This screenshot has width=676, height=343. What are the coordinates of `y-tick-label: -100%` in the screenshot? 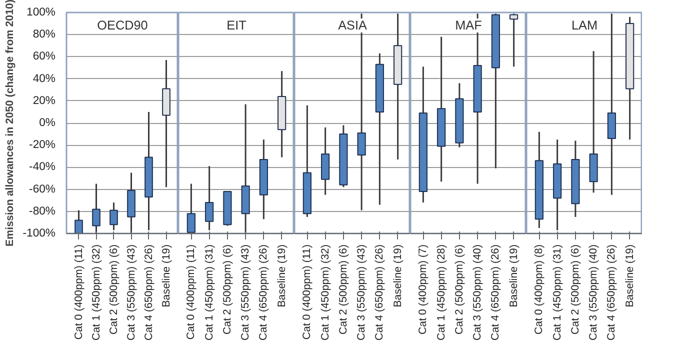 It's located at (39, 234).